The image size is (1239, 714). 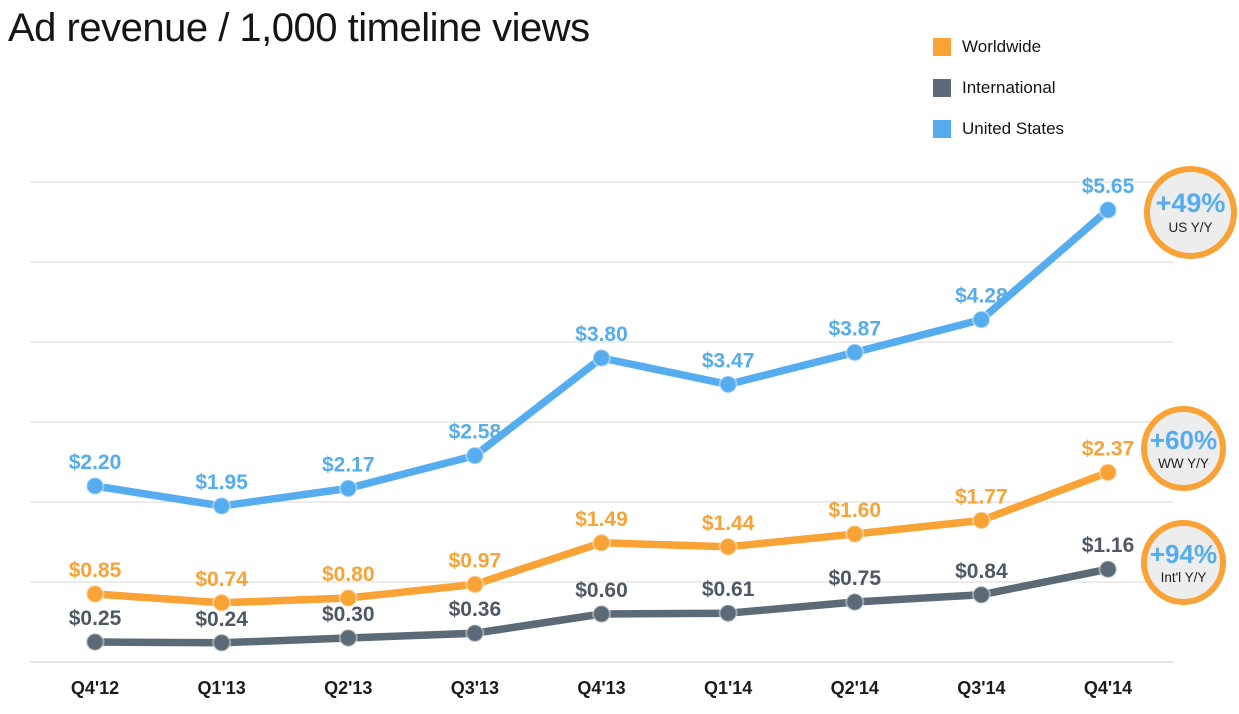 What do you see at coordinates (221, 619) in the screenshot?
I see `value-label-international: $0.24` at bounding box center [221, 619].